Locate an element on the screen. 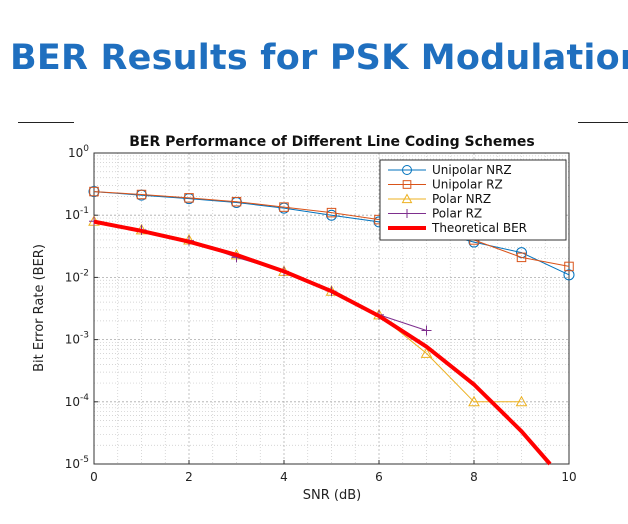 The width and height of the screenshot is (628, 524). legend-item: Polar RZ is located at coordinates (435, 214).